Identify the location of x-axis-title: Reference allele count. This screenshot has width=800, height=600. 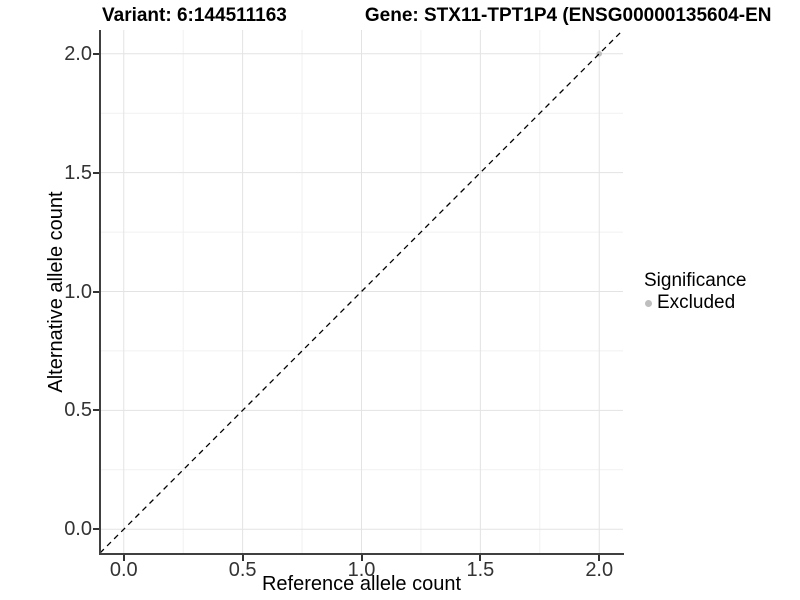
(361, 584).